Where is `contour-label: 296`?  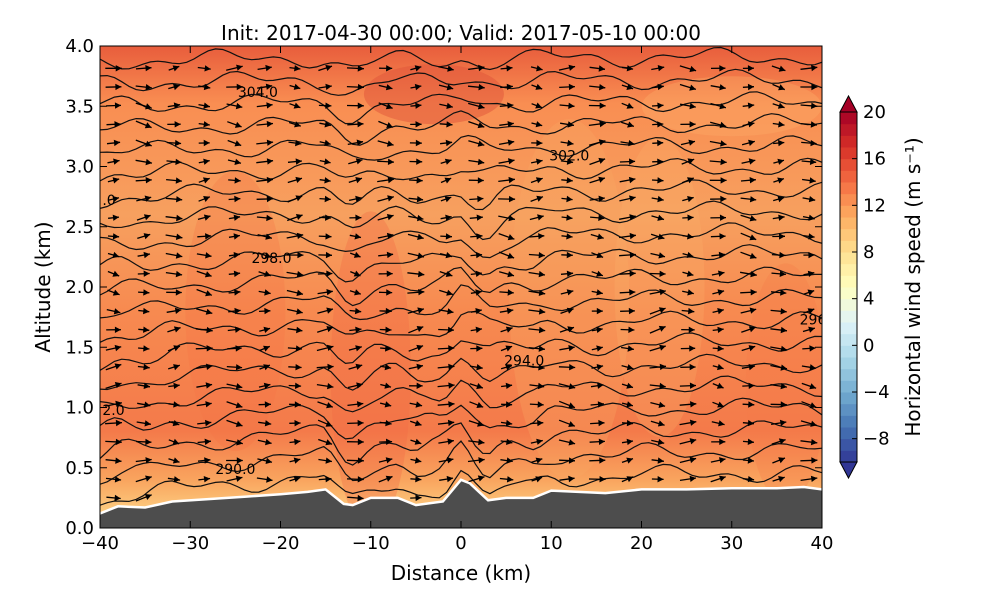
contour-label: 296 is located at coordinates (813, 321).